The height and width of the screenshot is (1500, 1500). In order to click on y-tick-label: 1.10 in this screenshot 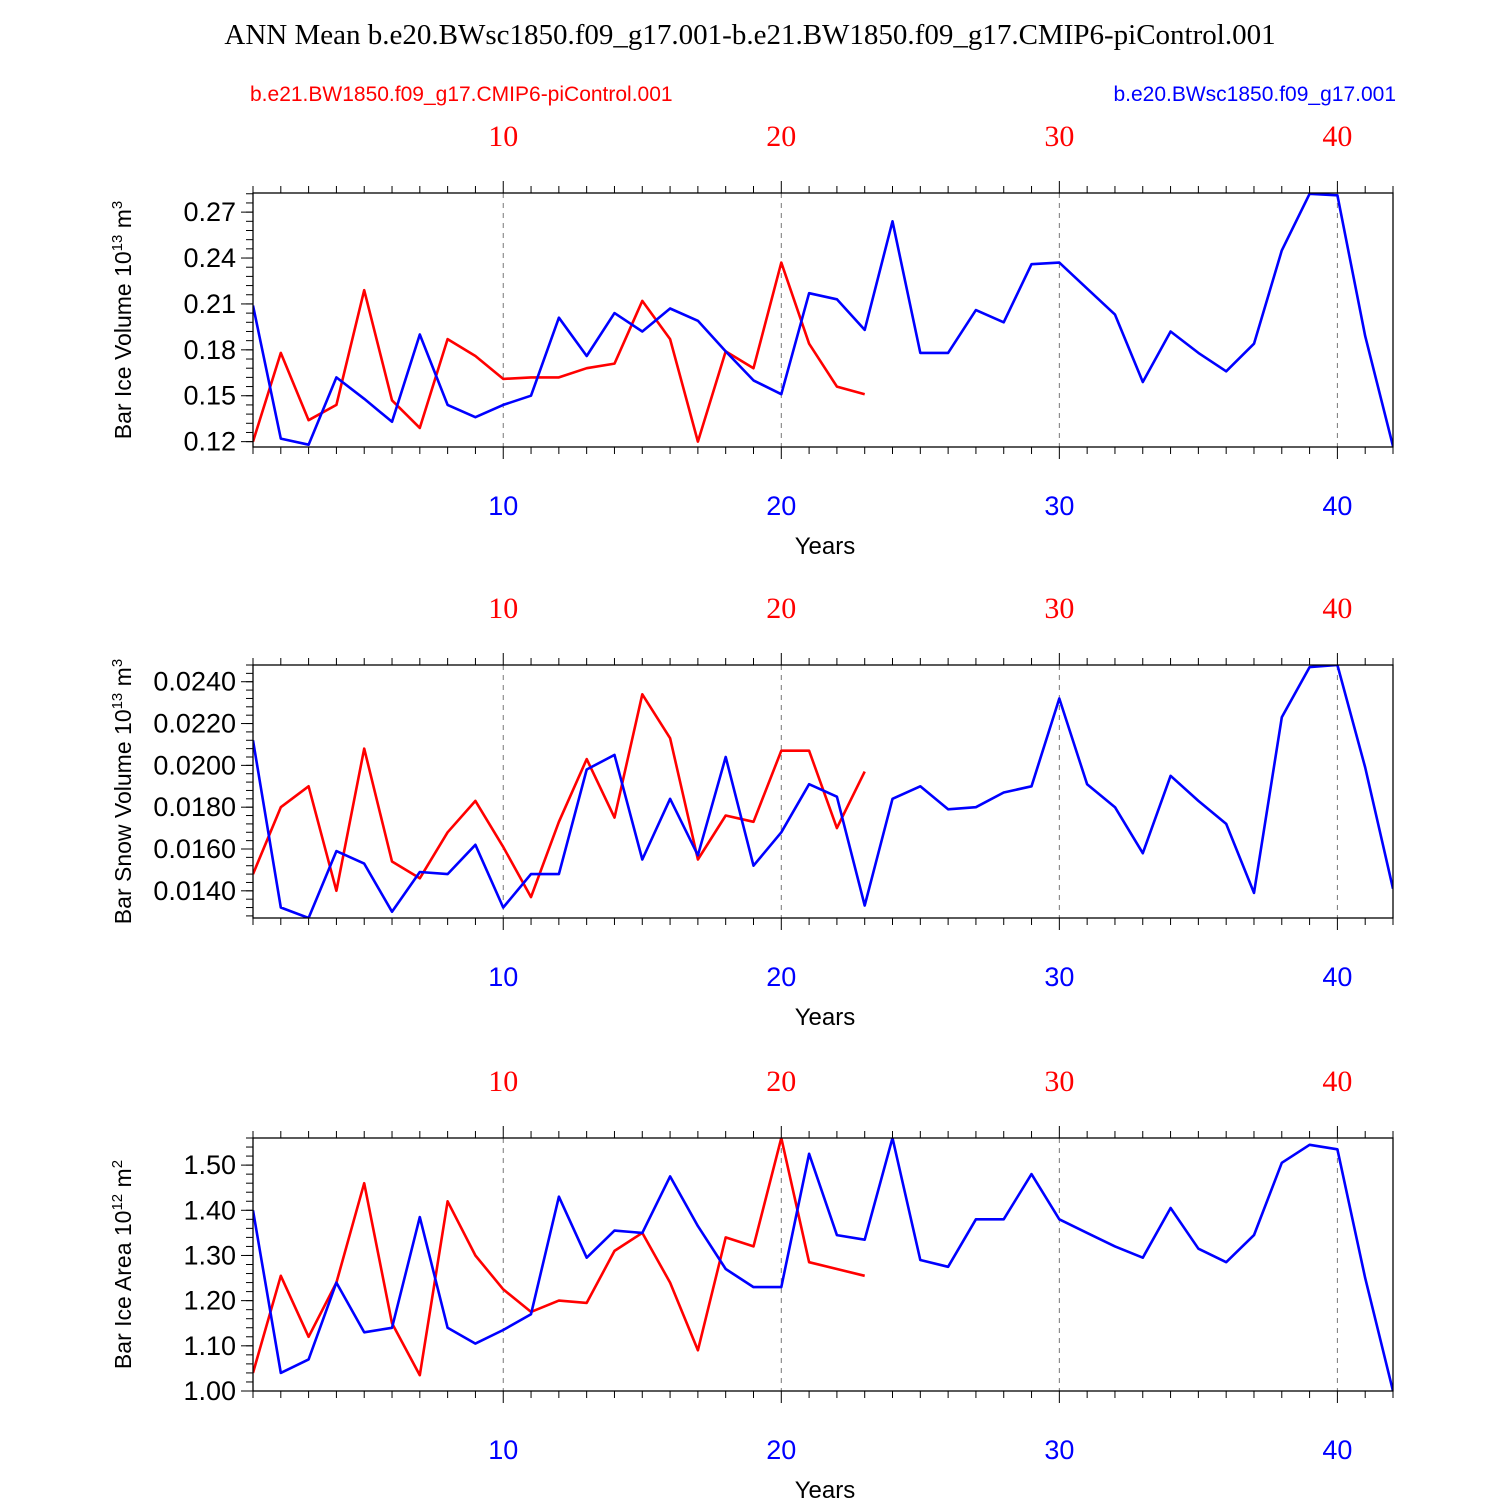, I will do `click(209, 1346)`.